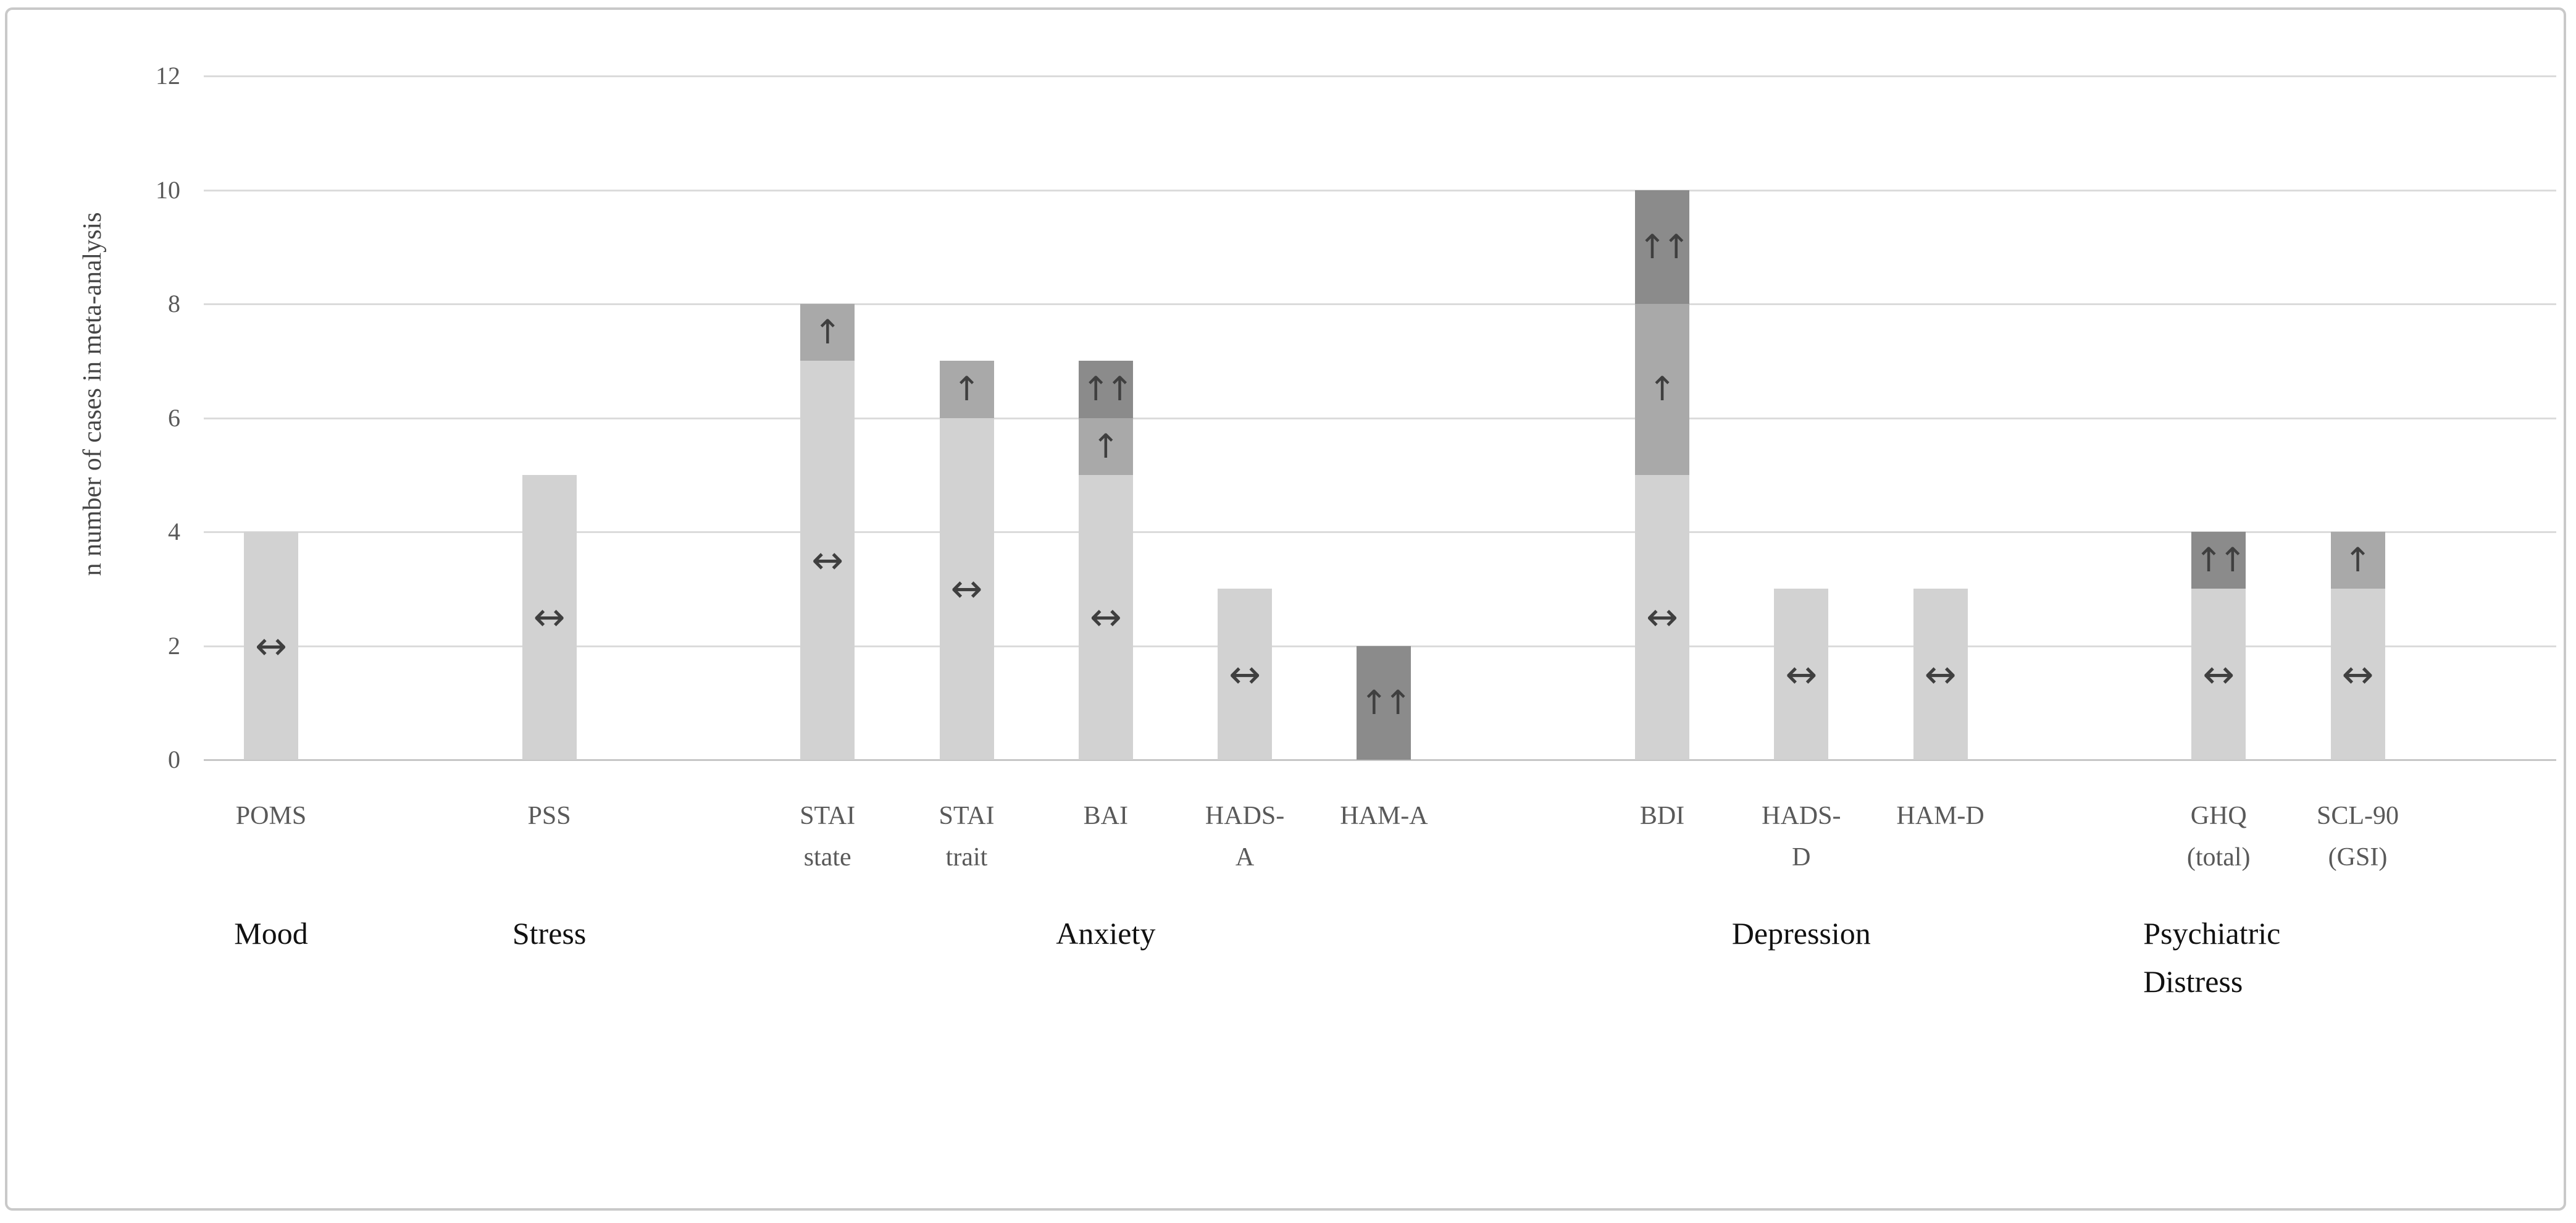  What do you see at coordinates (271, 816) in the screenshot?
I see `x-tick-label-poms: POMS` at bounding box center [271, 816].